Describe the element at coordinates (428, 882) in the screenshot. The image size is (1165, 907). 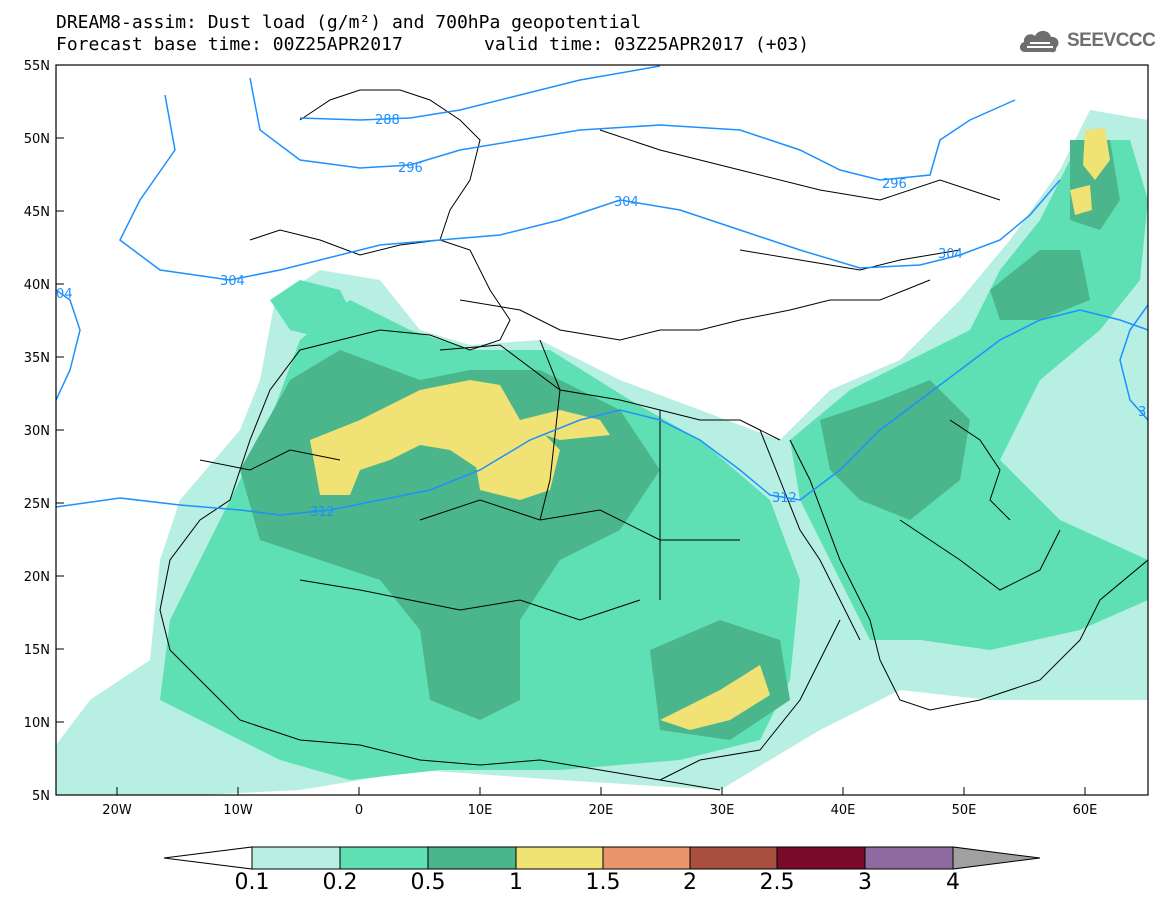
I see `colorbar-label: 0.5` at that location.